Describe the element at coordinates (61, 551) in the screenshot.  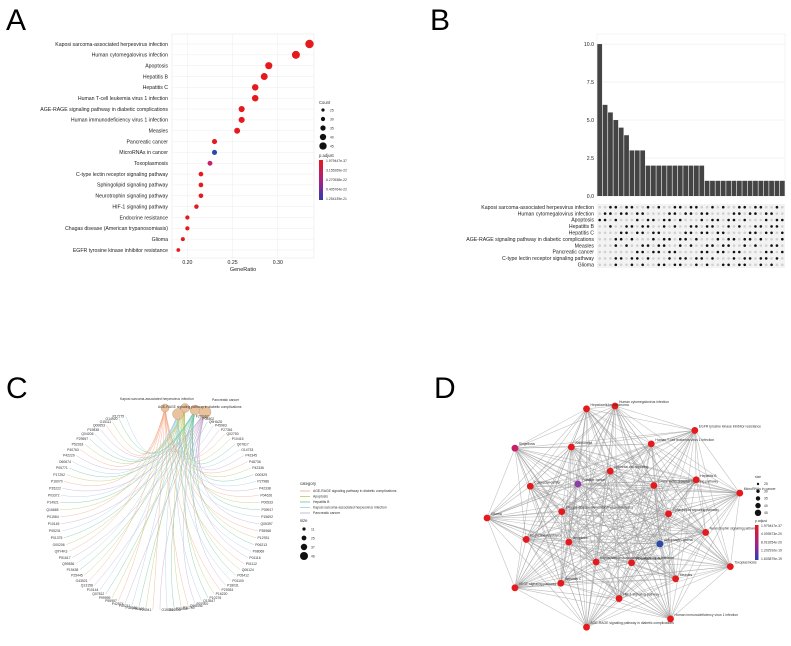
I see `panel-c-gene-label: Q9Y4K3` at that location.